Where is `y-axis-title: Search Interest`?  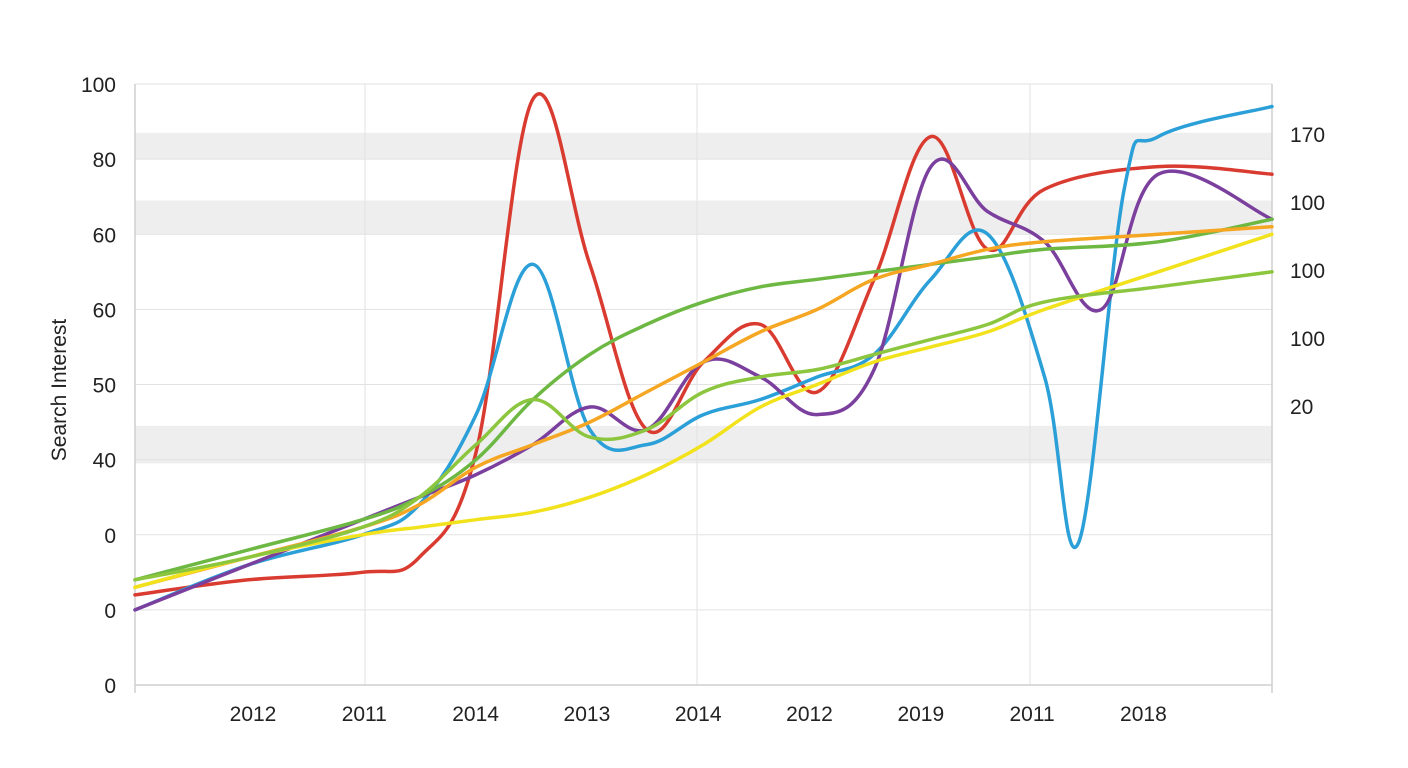
y-axis-title: Search Interest is located at coordinates (59, 390).